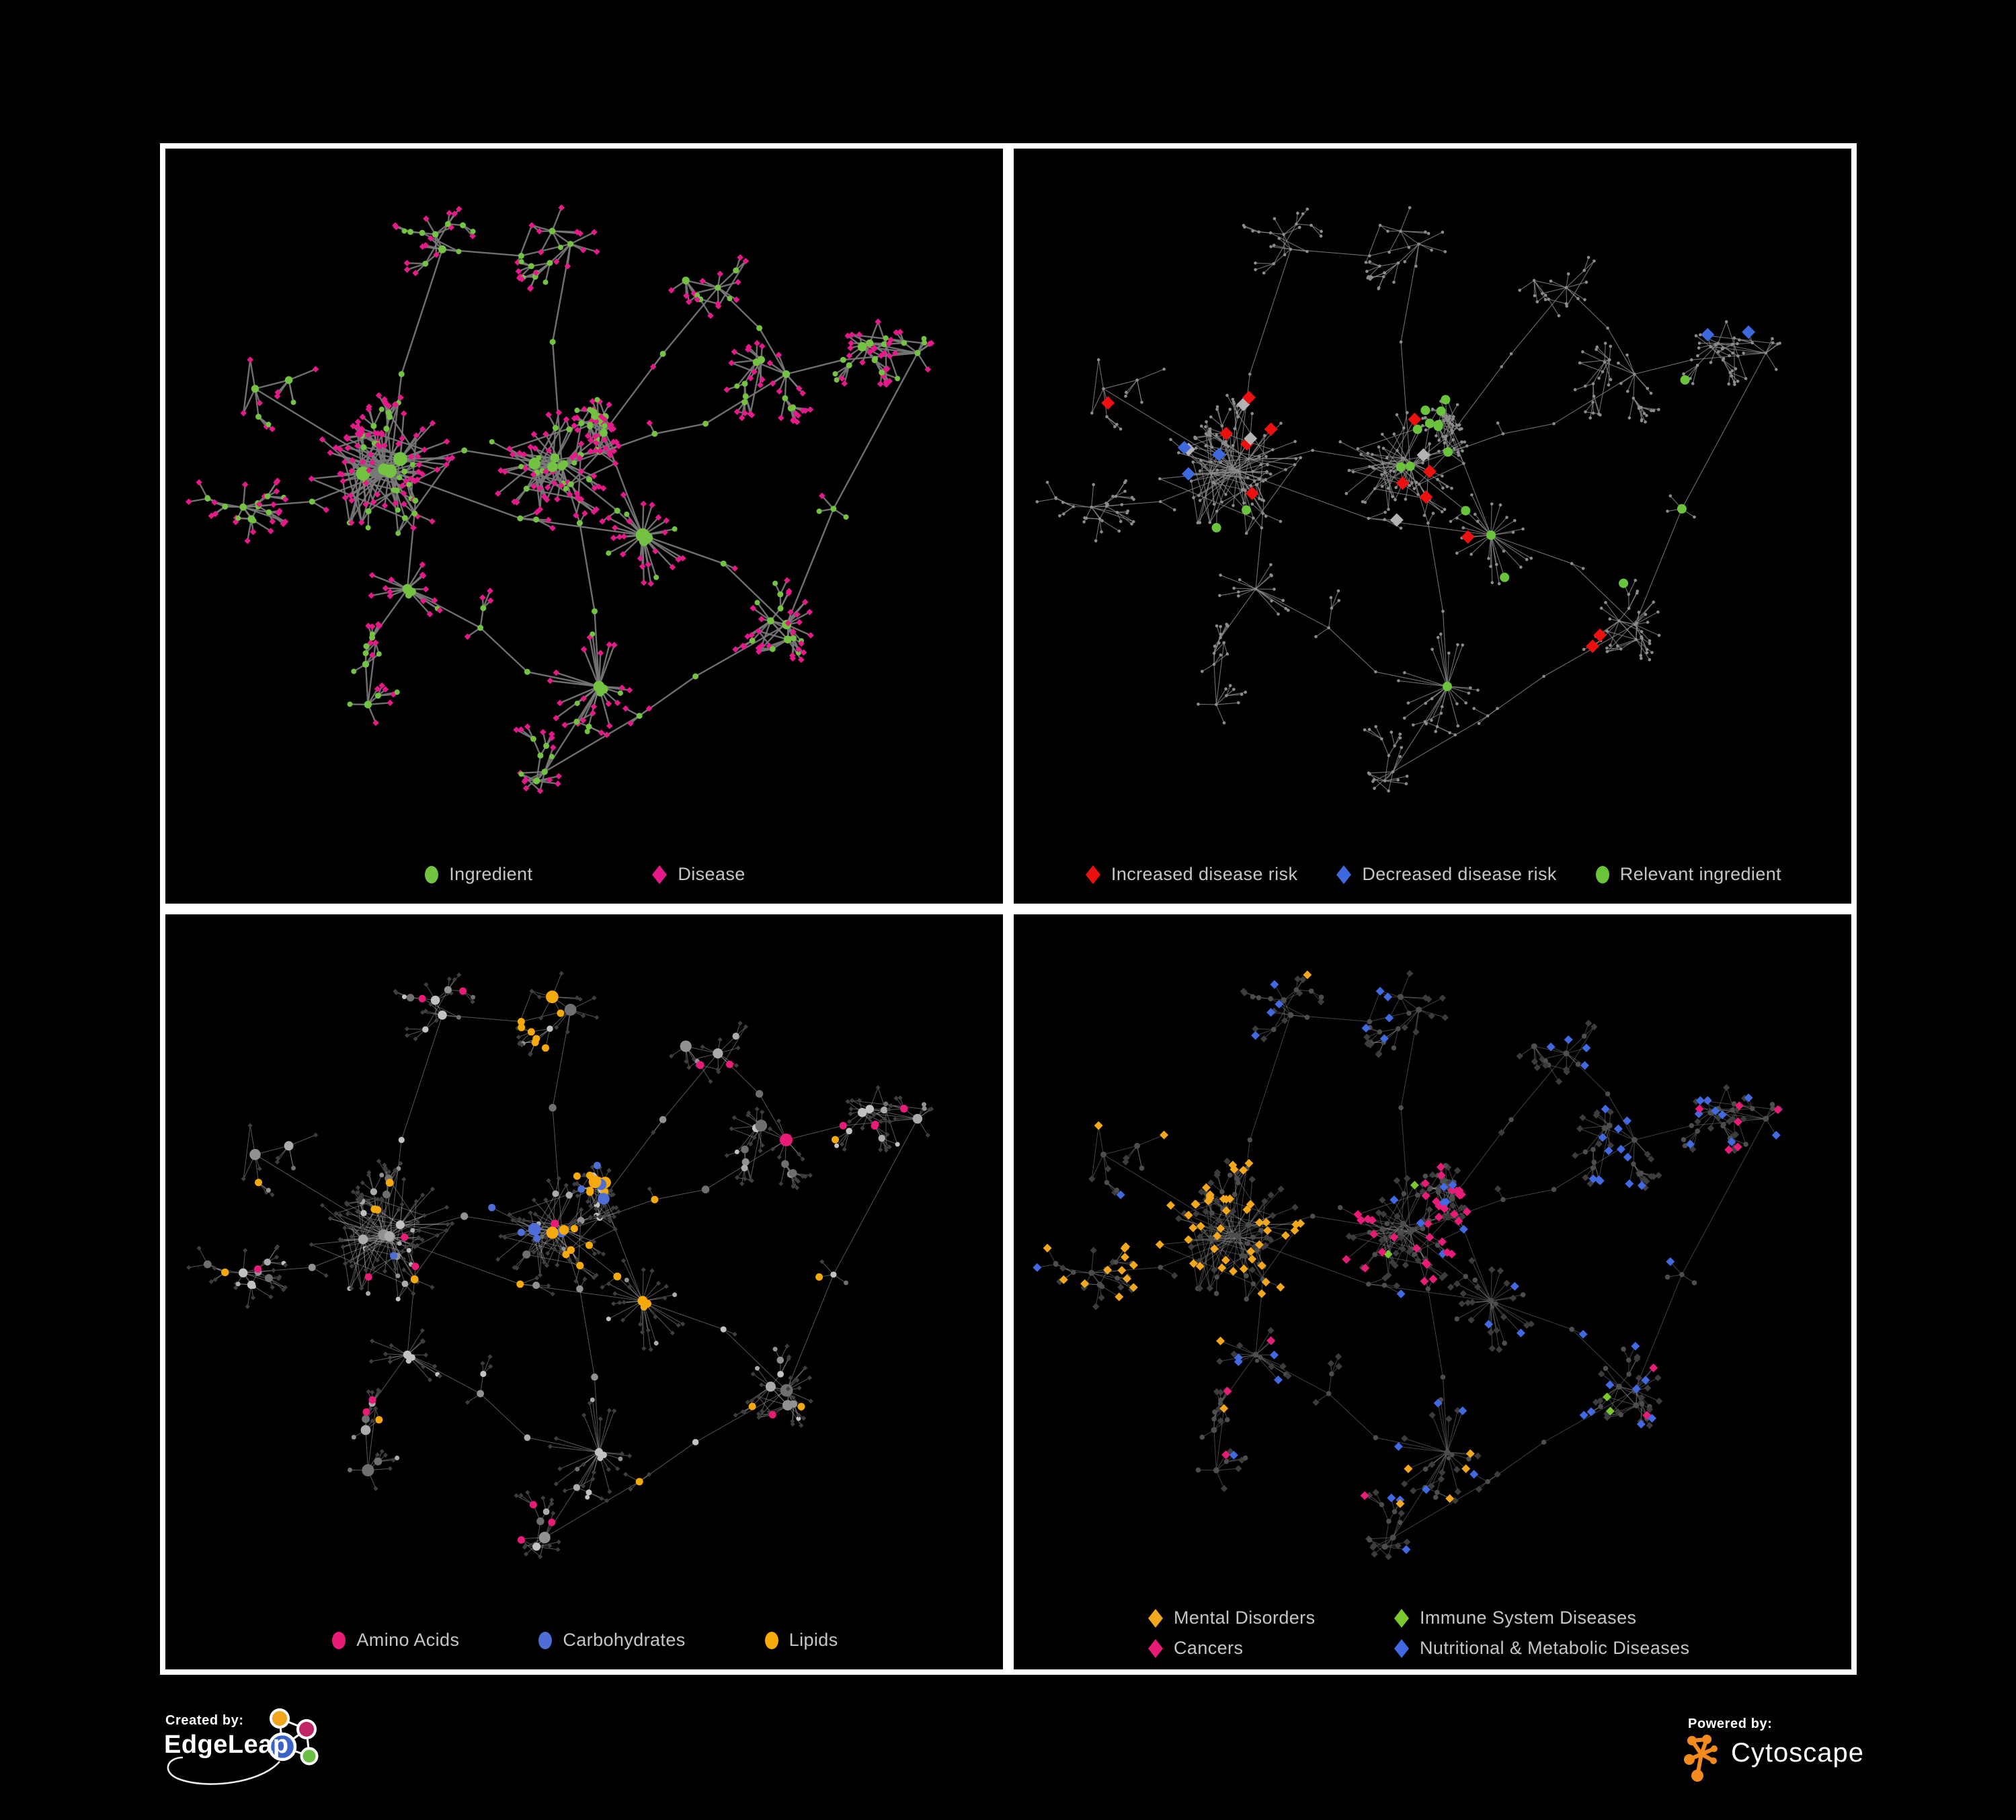  I want to click on network-graph-disease-risk, so click(1408, 499).